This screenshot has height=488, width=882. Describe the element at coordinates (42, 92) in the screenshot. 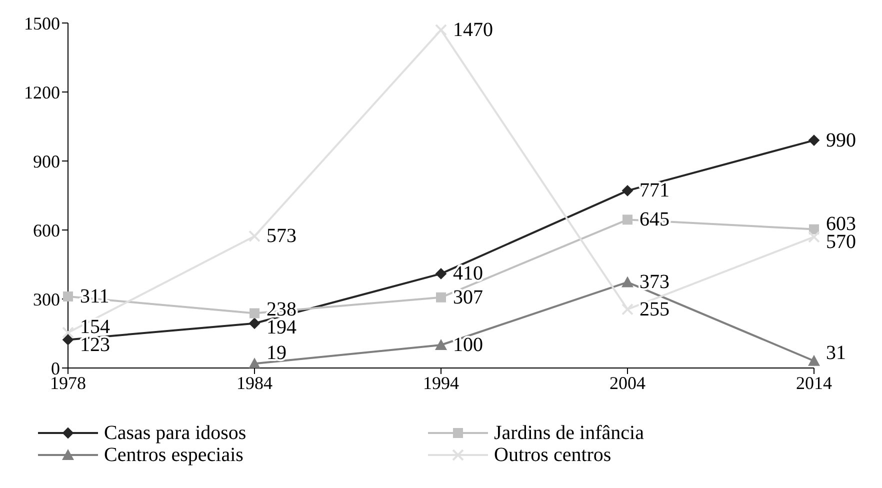

I see `y-tick-label: 1200` at that location.